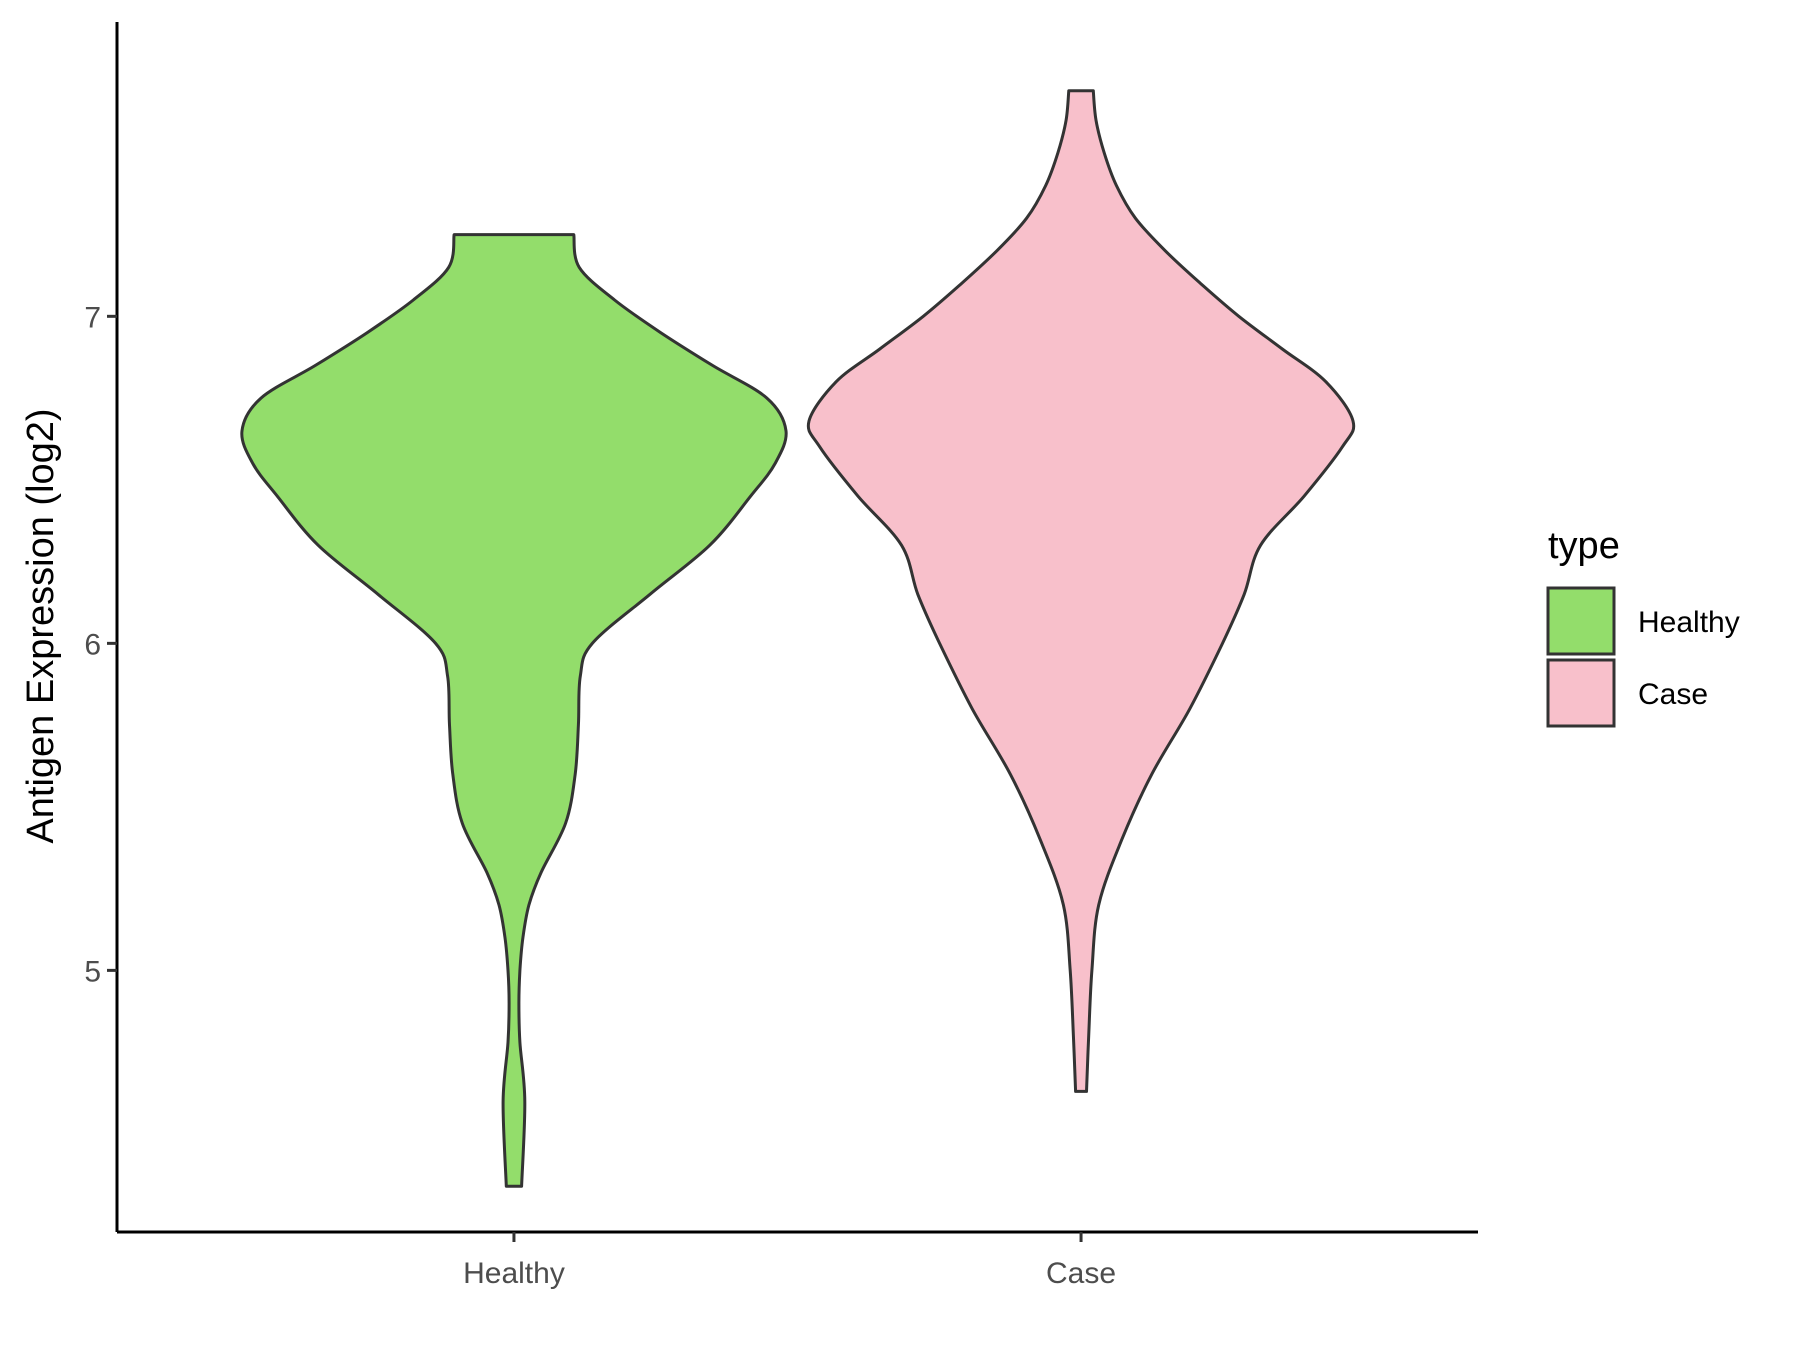 The height and width of the screenshot is (1350, 1800). I want to click on y-axis-ticks: 5 6 7, so click(100, 644).